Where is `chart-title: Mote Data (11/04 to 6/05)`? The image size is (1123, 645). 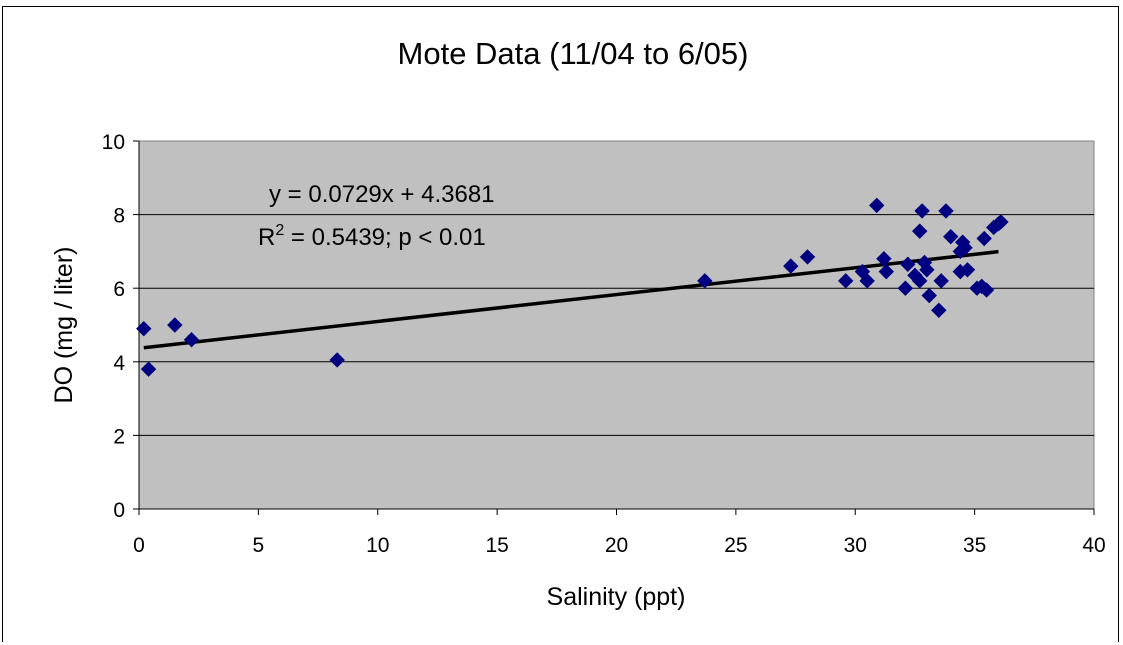 chart-title: Mote Data (11/04 to 6/05) is located at coordinates (573, 53).